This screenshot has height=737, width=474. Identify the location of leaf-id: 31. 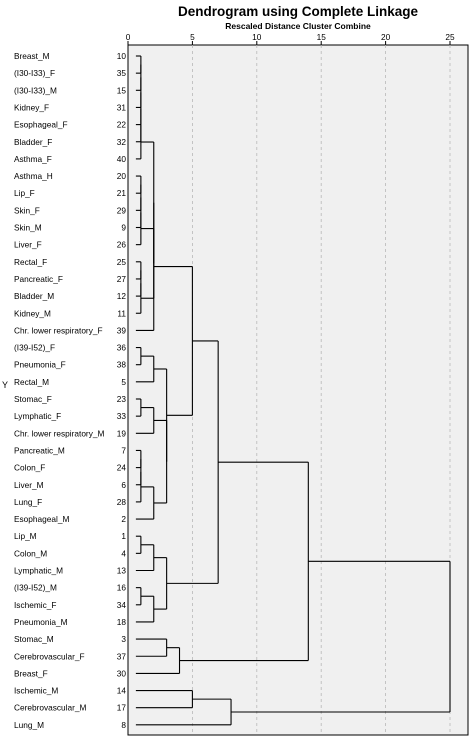
(122, 107).